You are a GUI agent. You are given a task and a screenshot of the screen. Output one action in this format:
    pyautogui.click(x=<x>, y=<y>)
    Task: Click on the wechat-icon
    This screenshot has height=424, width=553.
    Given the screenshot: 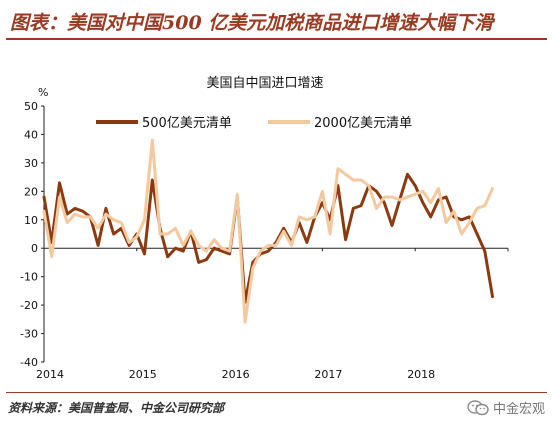 What is the action you would take?
    pyautogui.click(x=478, y=407)
    